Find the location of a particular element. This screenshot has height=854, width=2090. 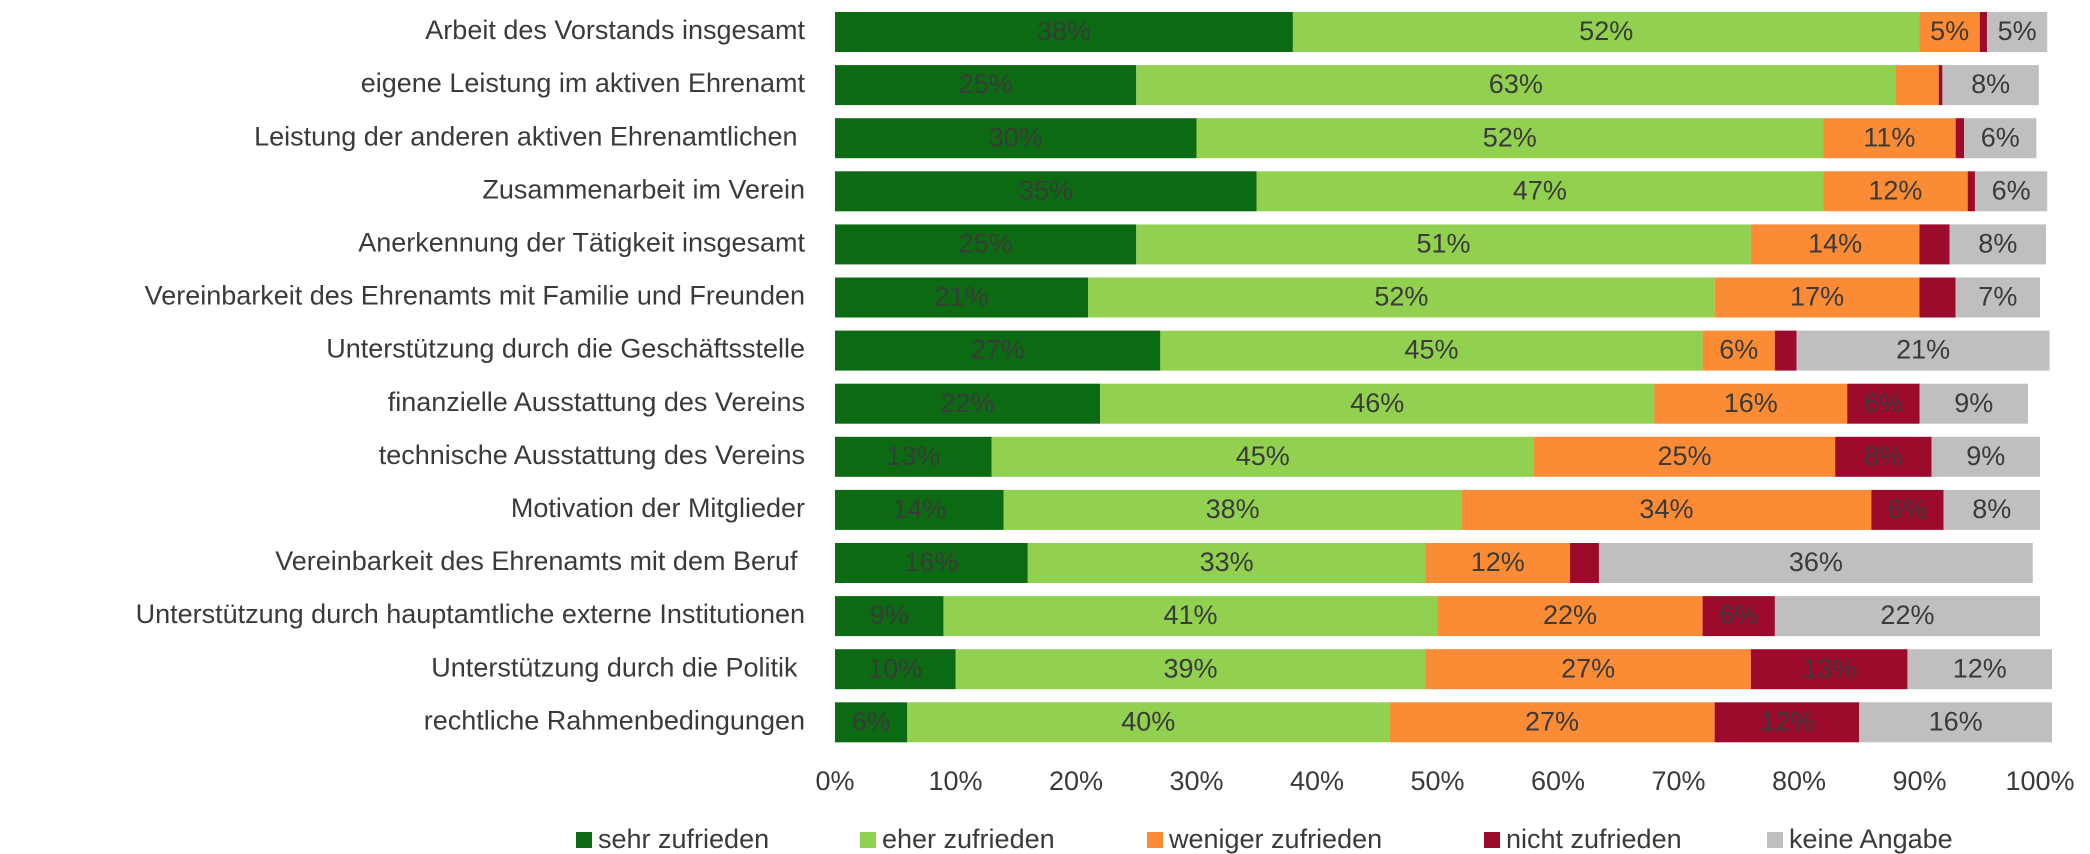

category-label: Unterstützung durch die Geschäftsstelle is located at coordinates (565, 349).